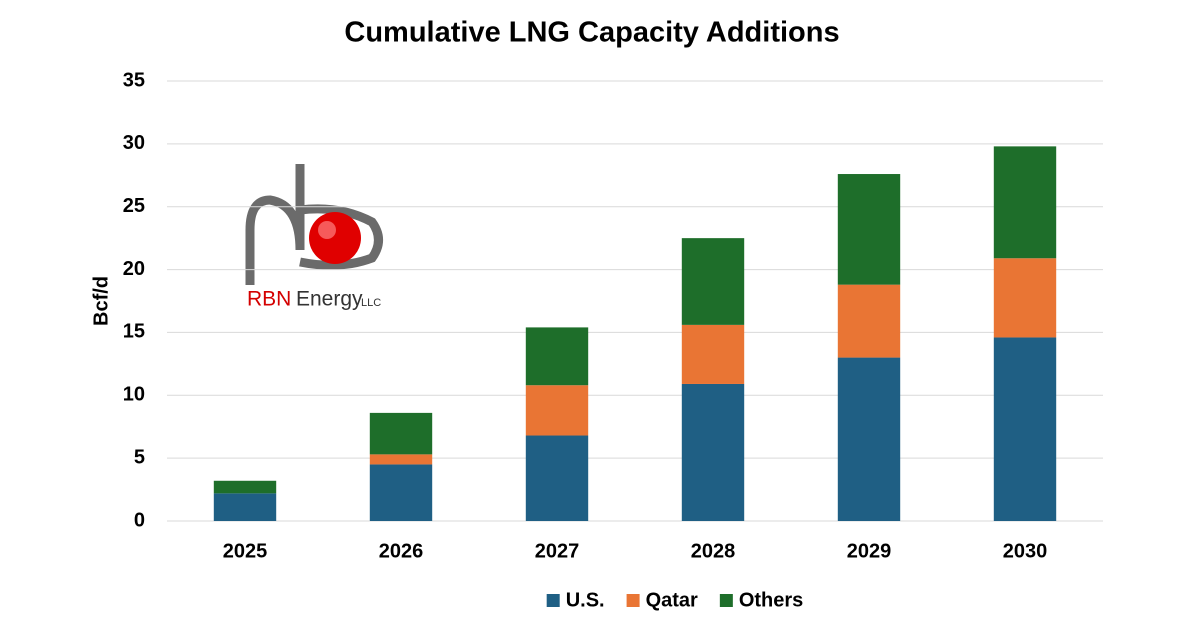  Describe the element at coordinates (139, 520) in the screenshot. I see `y-tick-label: 0` at that location.